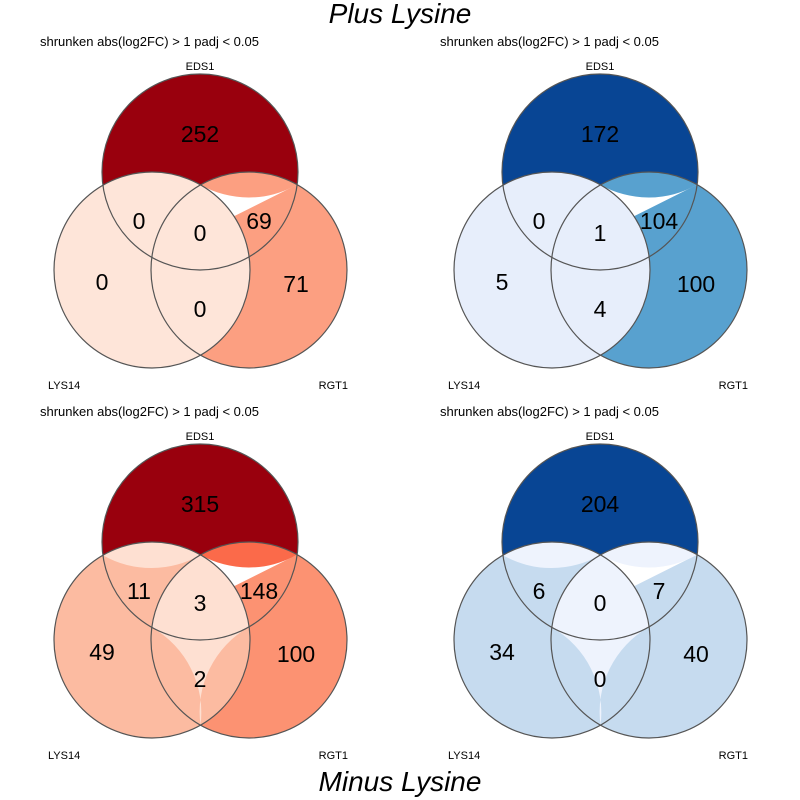 Image resolution: width=800 pixels, height=800 pixels. I want to click on count-eds1-rgt1: 148, so click(259, 591).